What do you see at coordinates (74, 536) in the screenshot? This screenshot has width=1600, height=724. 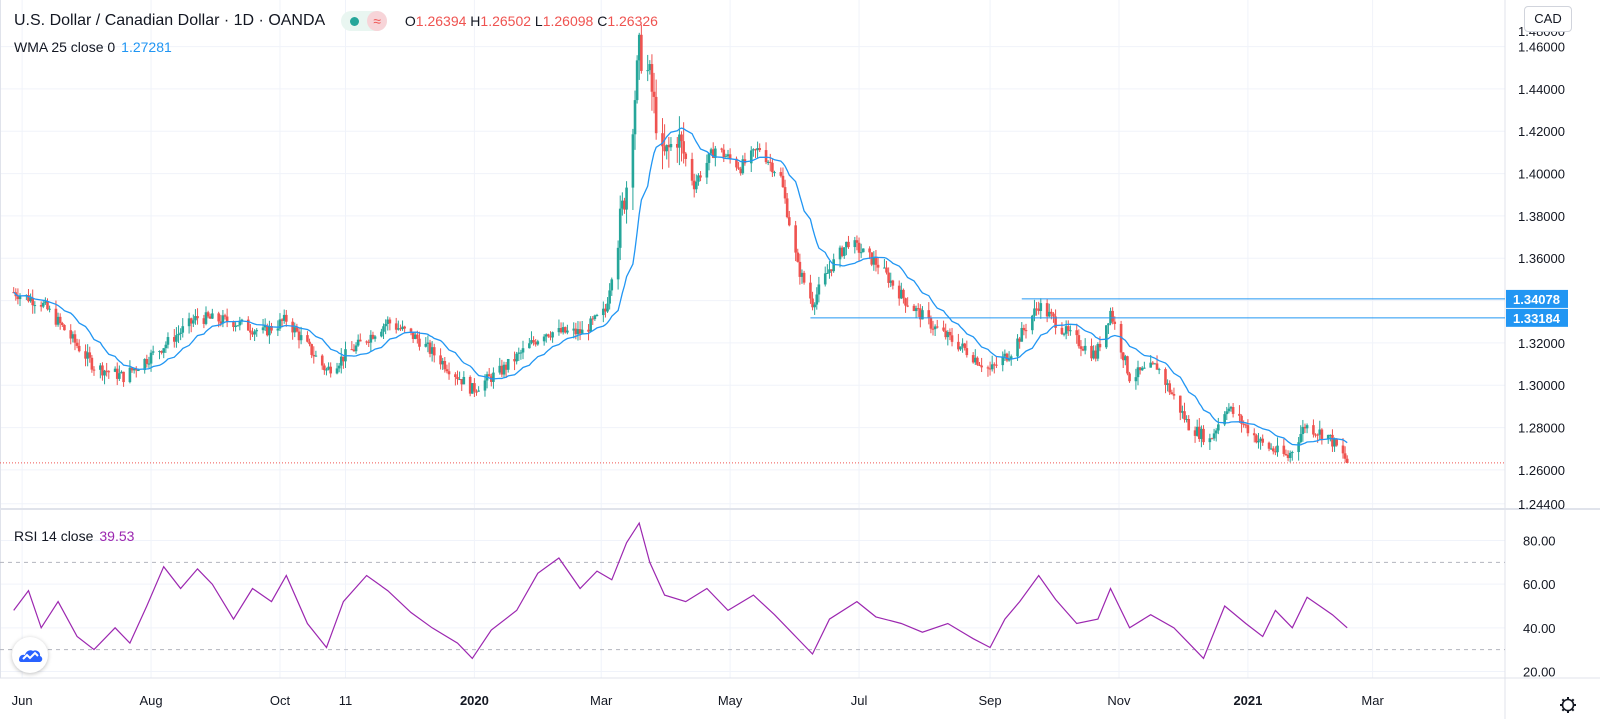 I see `rsi-legend: RSI 14 close 39.53` at bounding box center [74, 536].